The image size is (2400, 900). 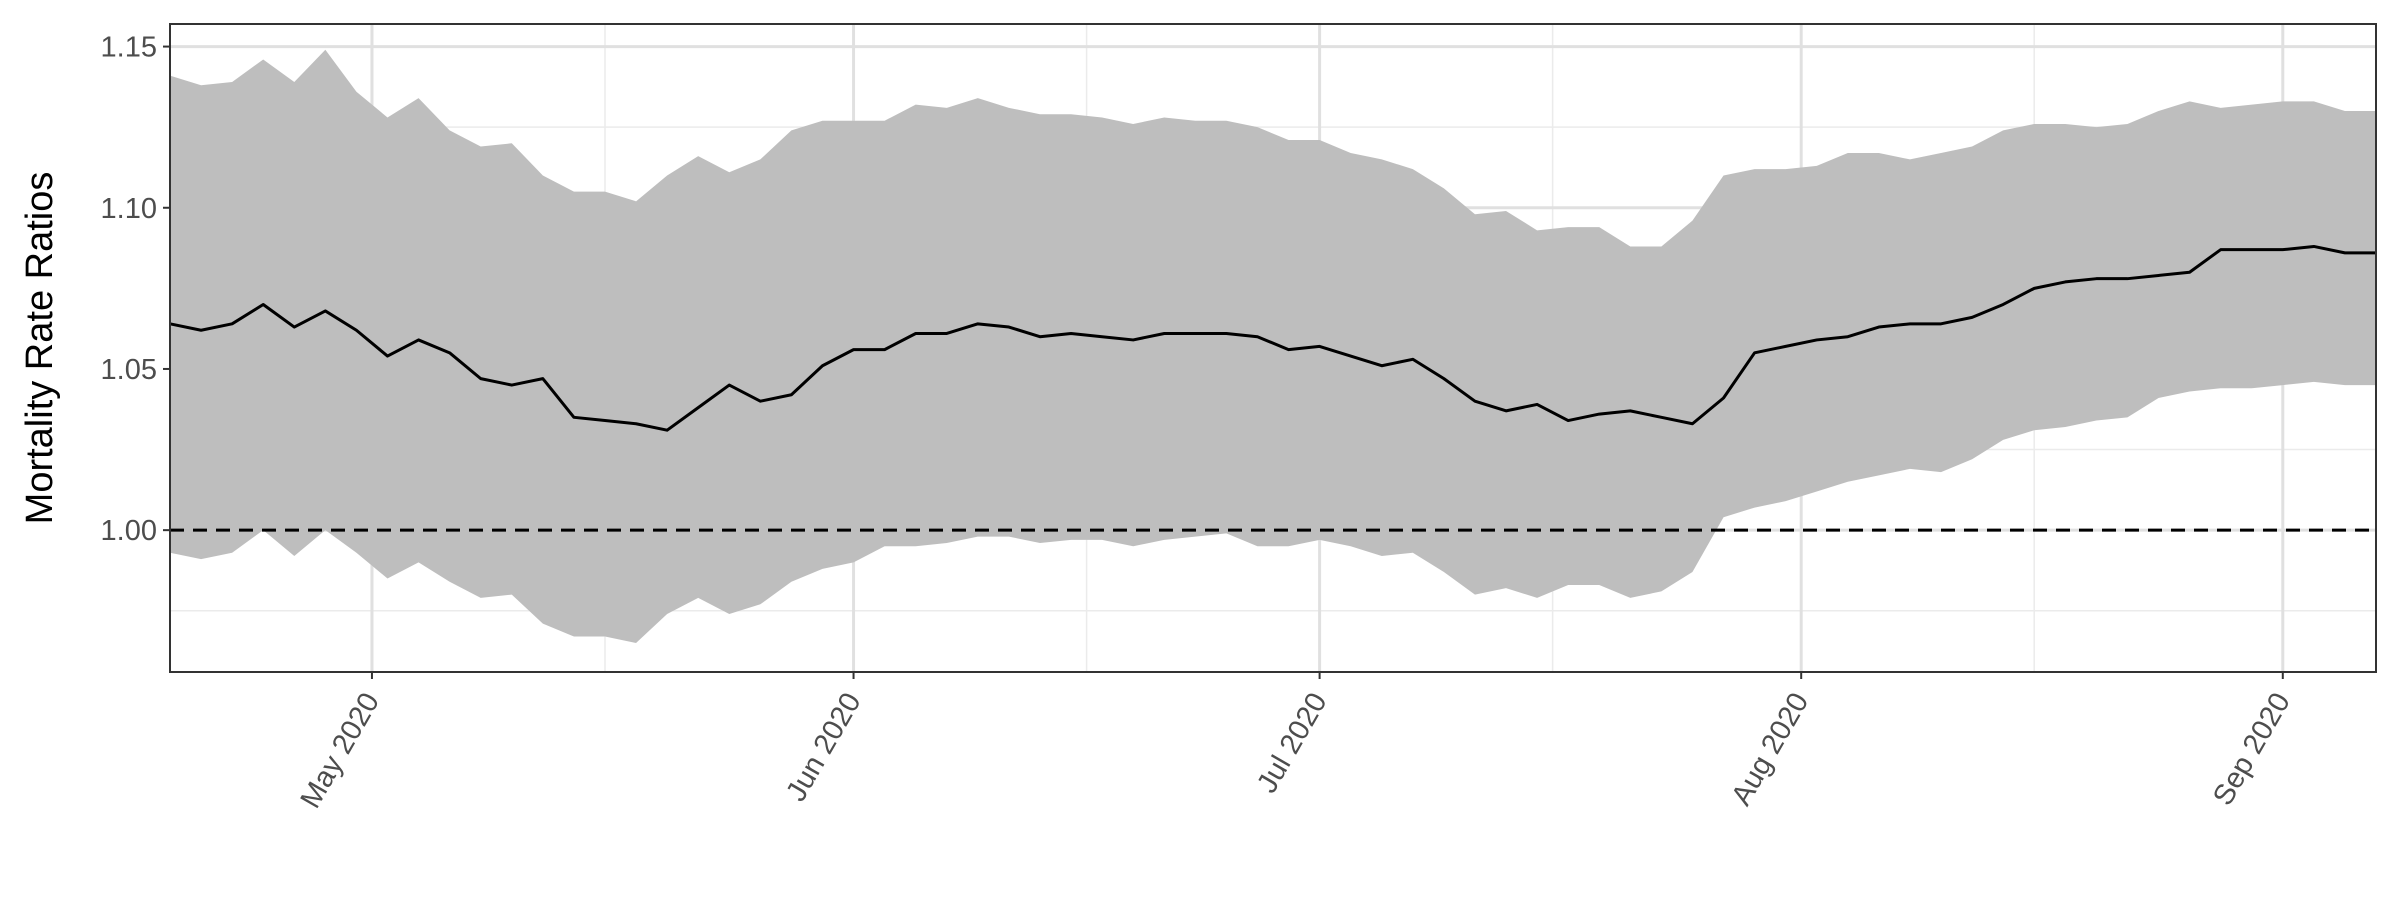 What do you see at coordinates (40, 348) in the screenshot?
I see `y-axis-label: Mortality Rate Ratios` at bounding box center [40, 348].